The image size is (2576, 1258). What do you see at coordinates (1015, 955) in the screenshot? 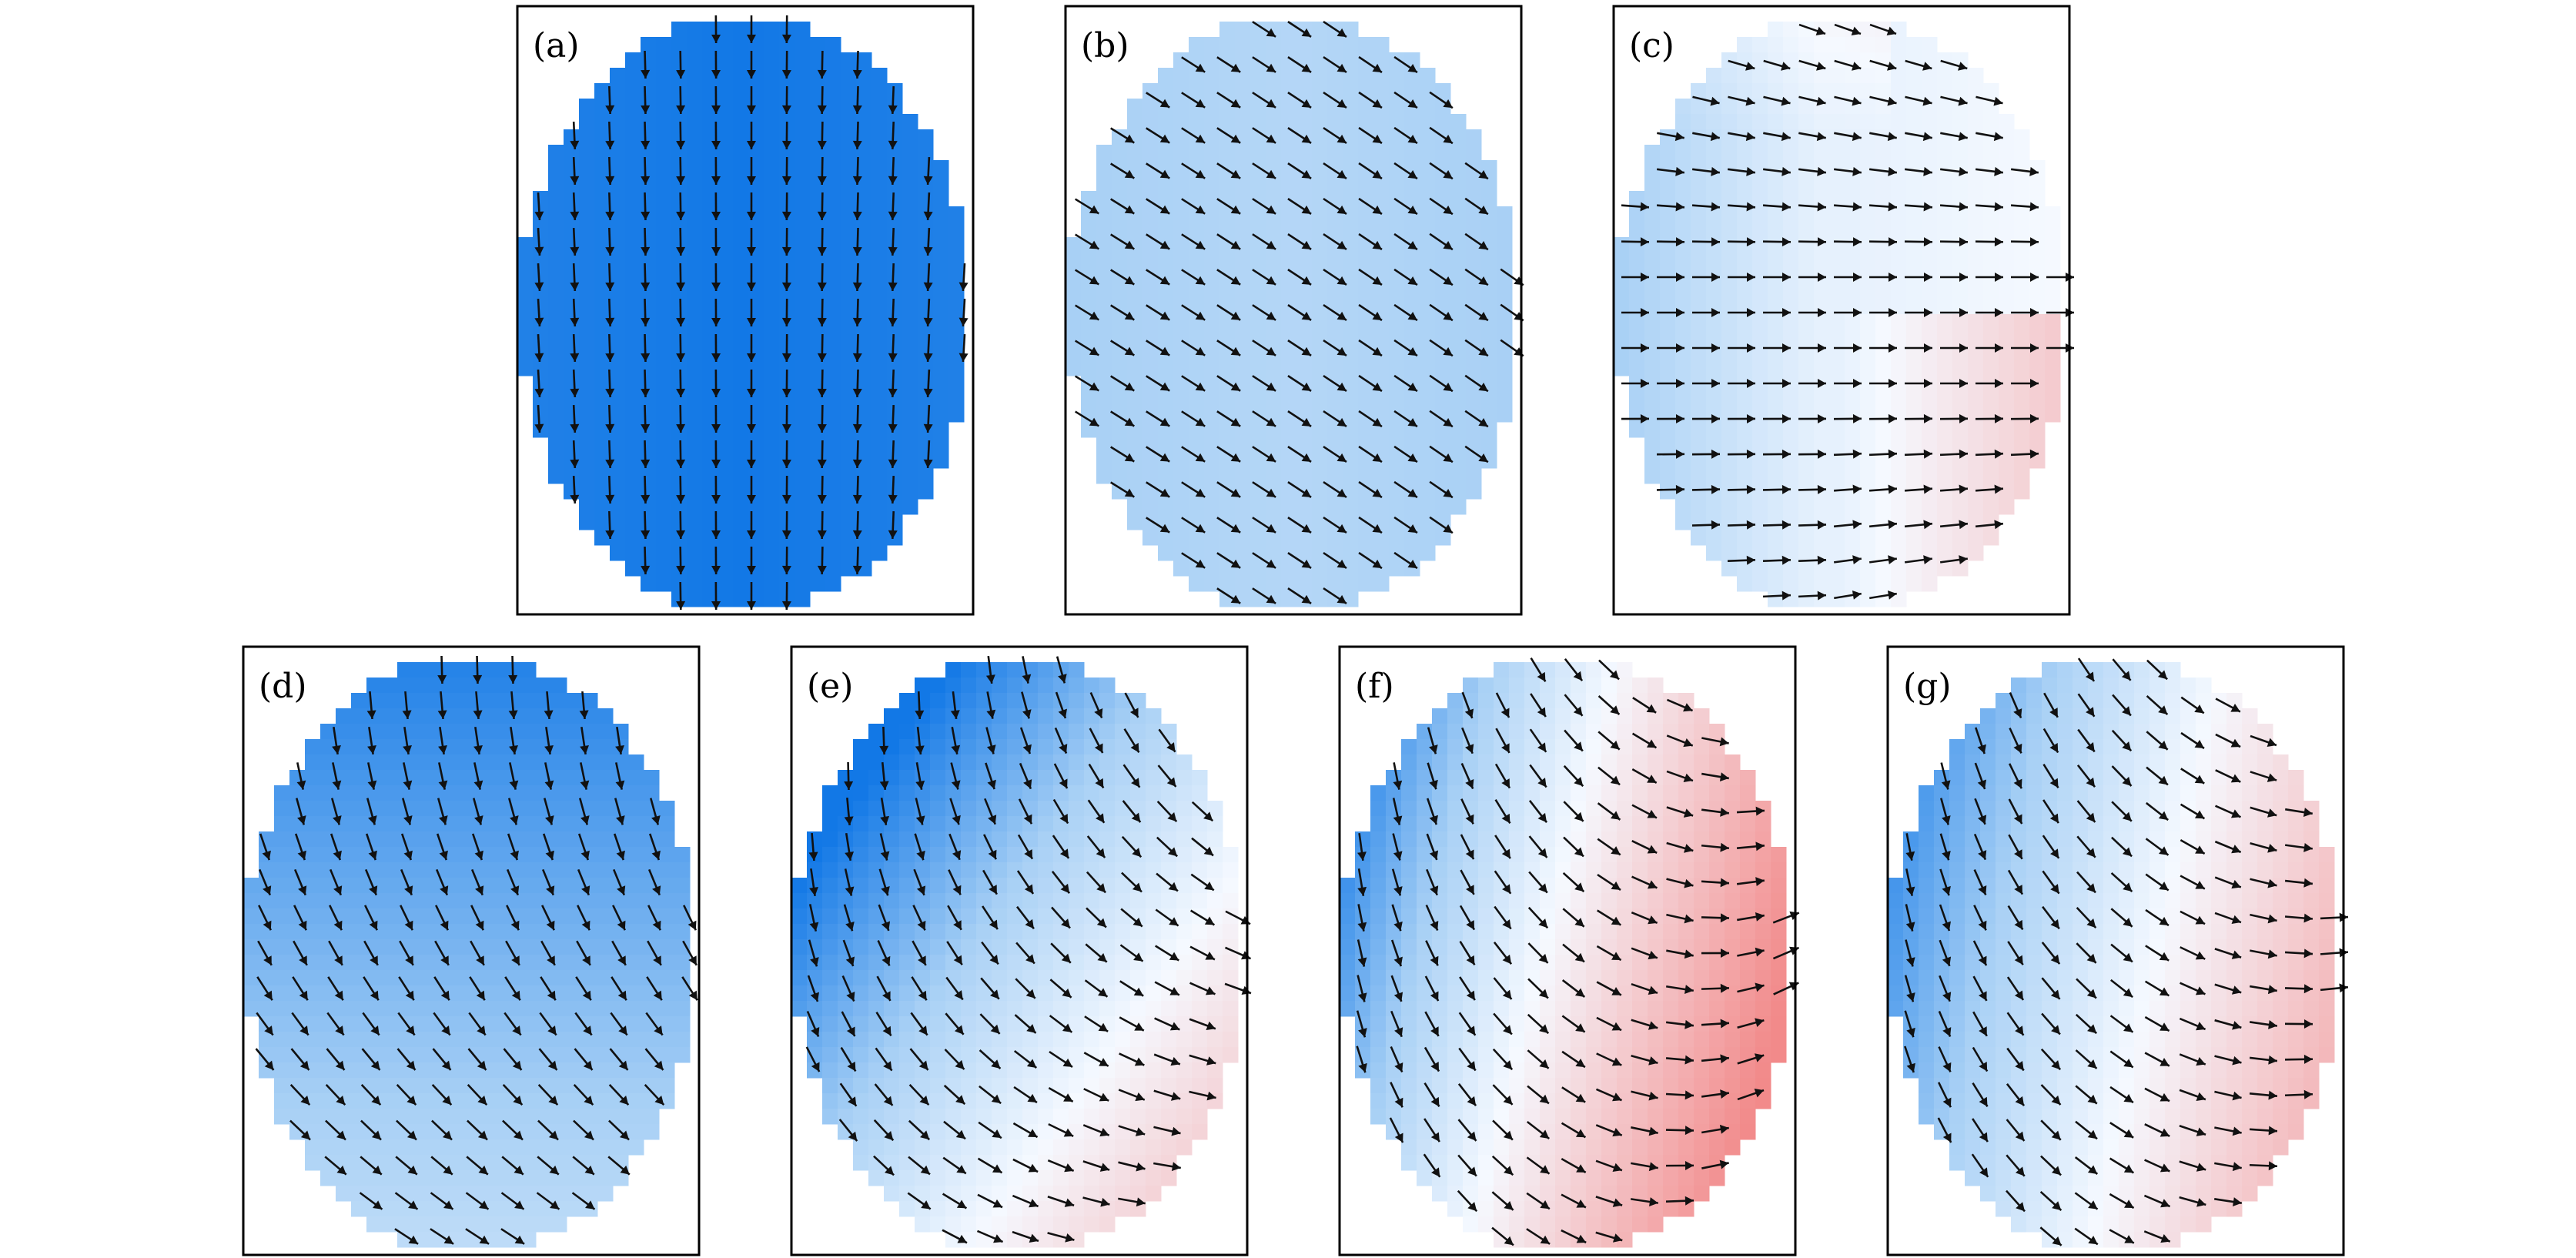
I see `magnetization-map` at bounding box center [1015, 955].